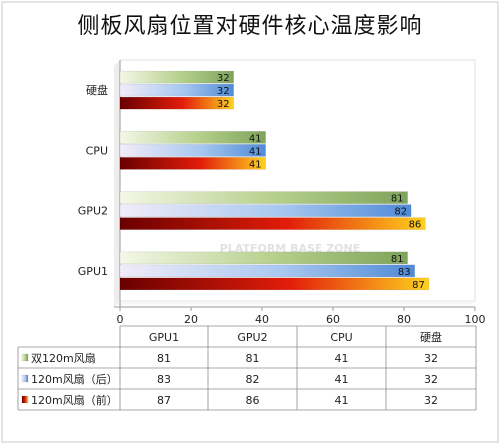 The image size is (500, 444). What do you see at coordinates (117, 183) in the screenshot?
I see `plot-side-wall` at bounding box center [117, 183].